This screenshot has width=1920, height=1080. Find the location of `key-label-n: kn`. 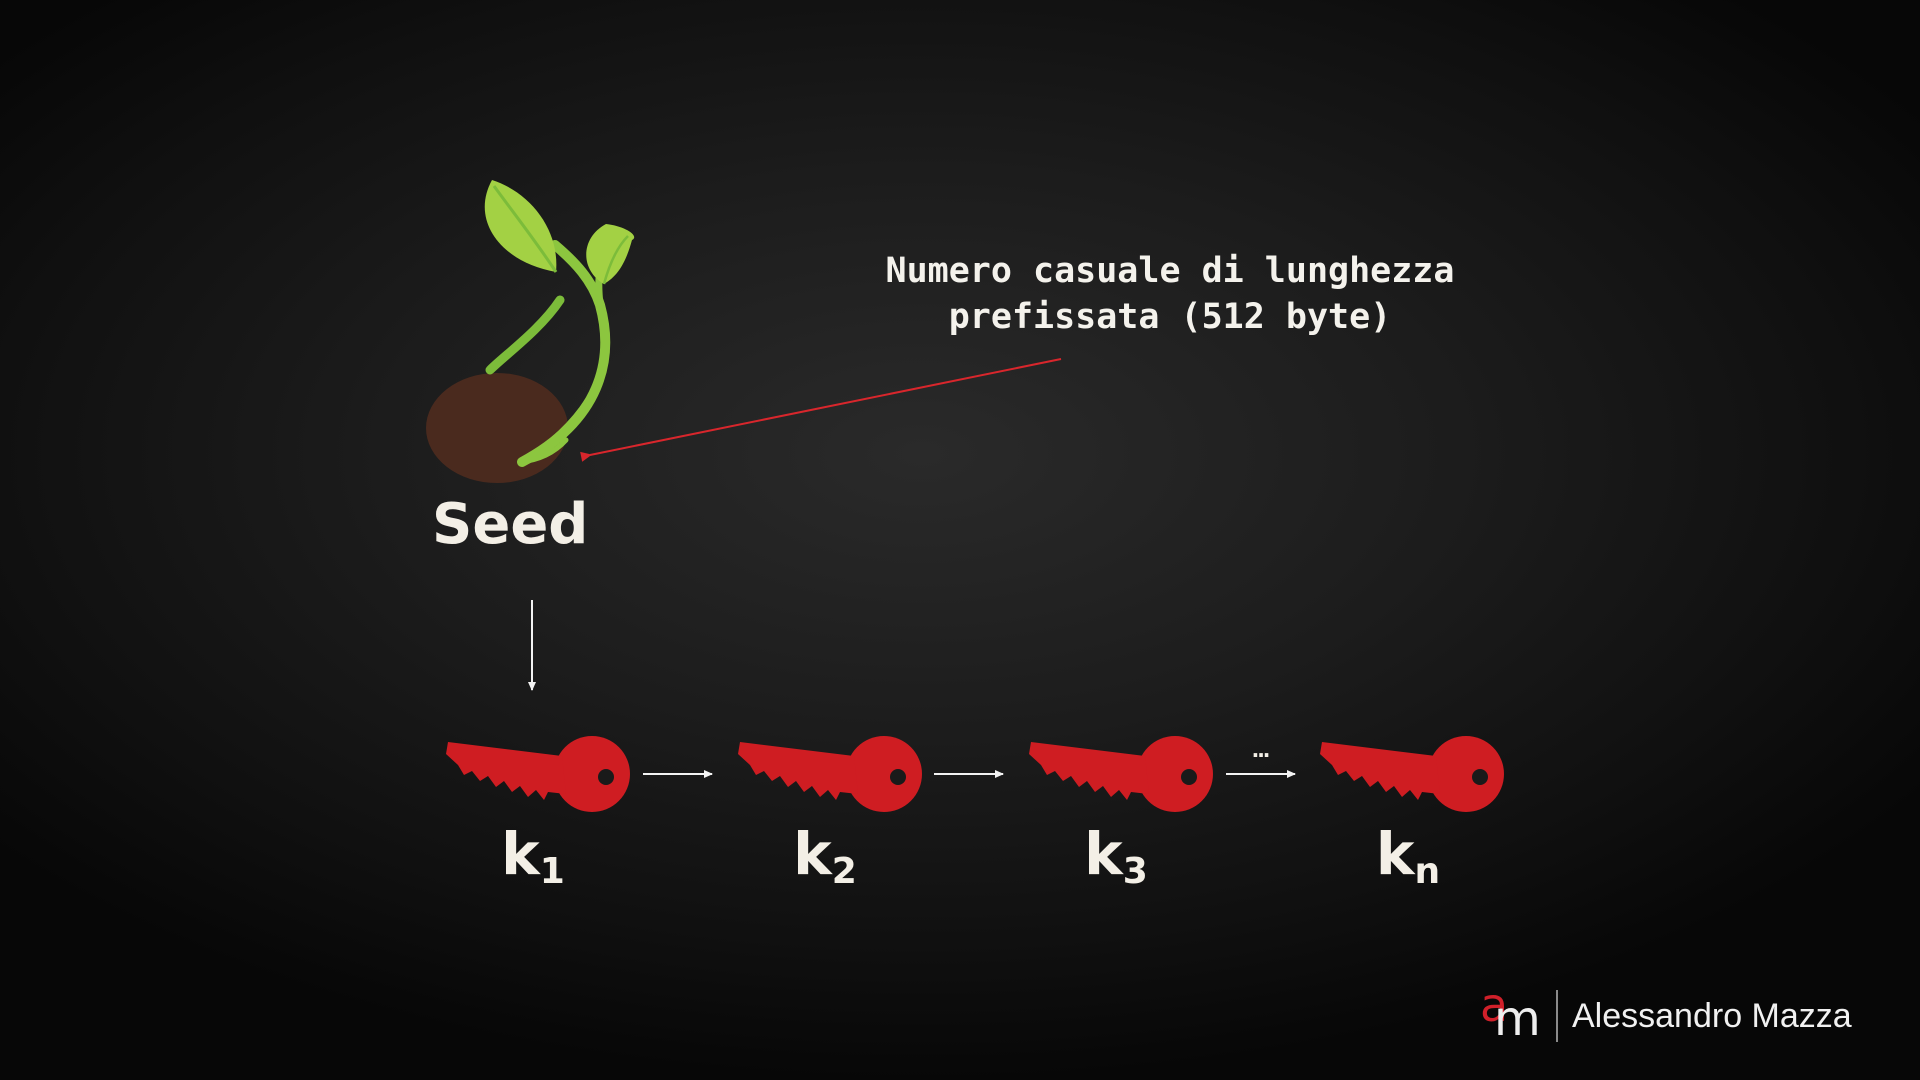

key-label-n: kn is located at coordinates (1408, 856).